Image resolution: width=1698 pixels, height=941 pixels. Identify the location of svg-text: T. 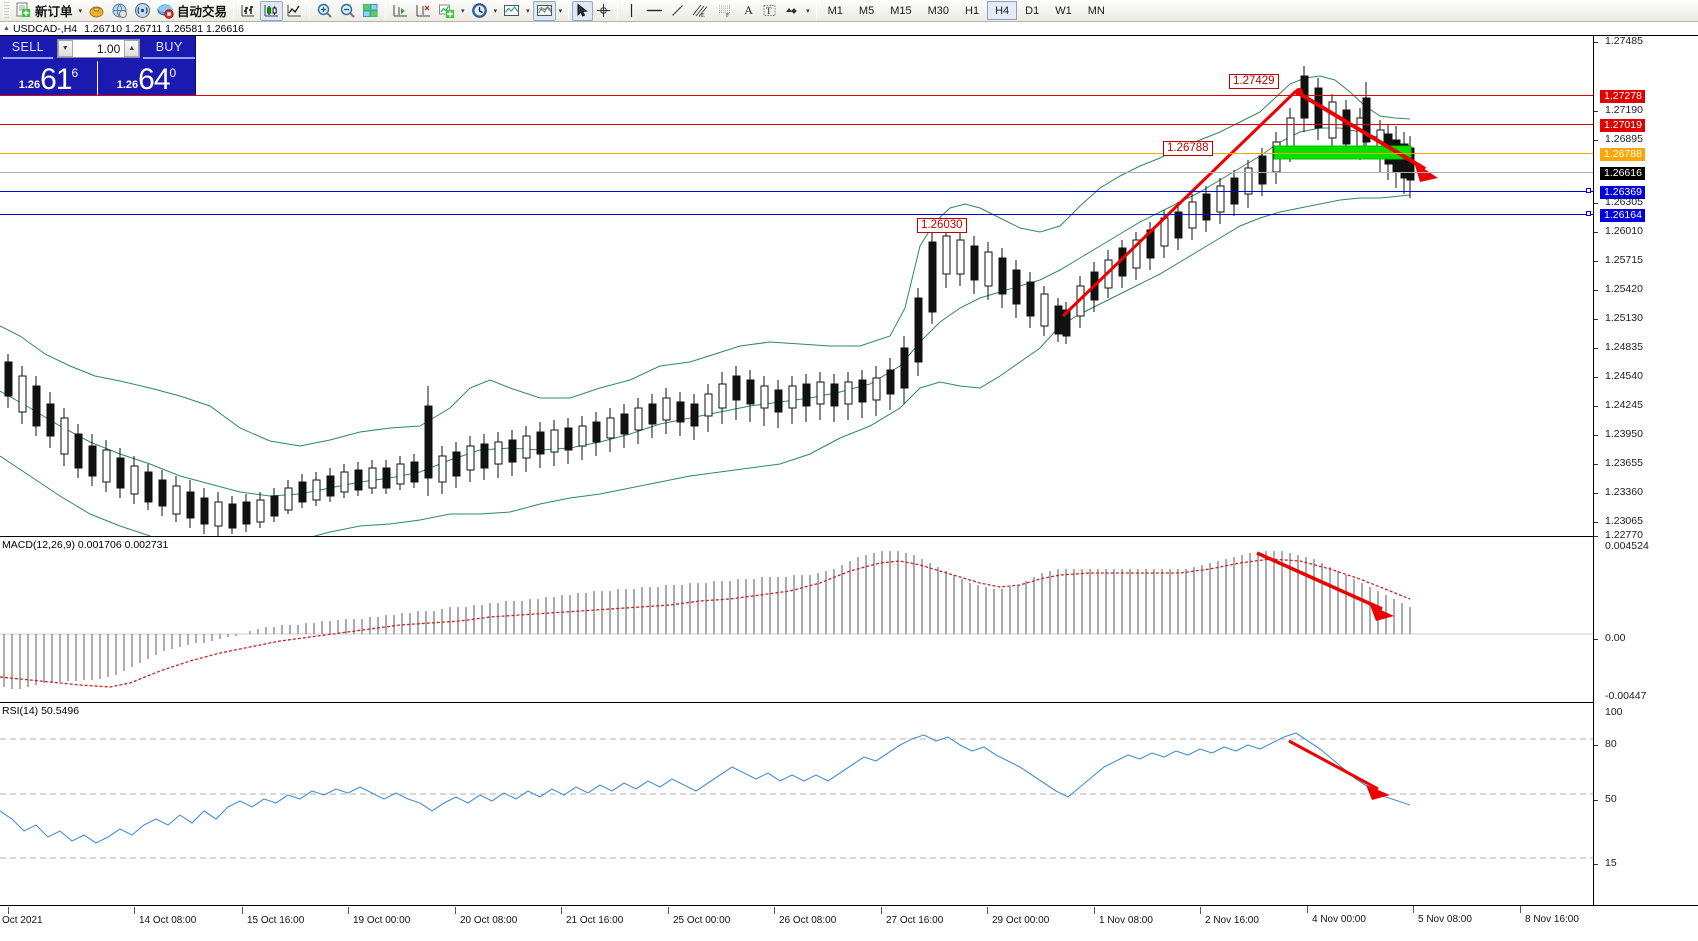
(769, 11).